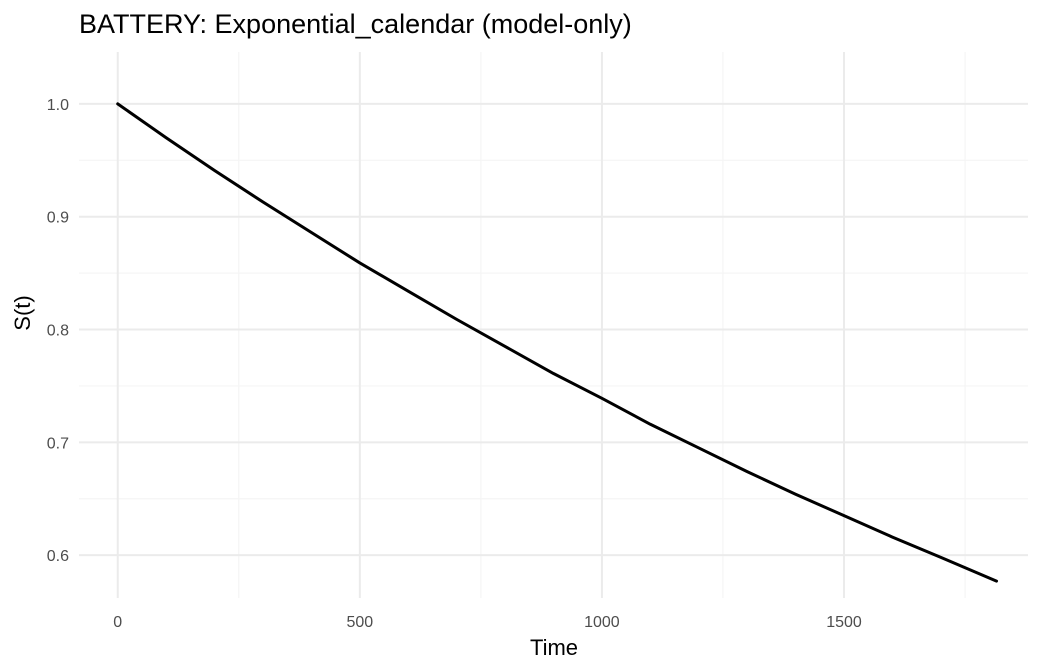 This screenshot has height=672, width=1040. I want to click on y-tick-label-3: 0.9, so click(58, 218).